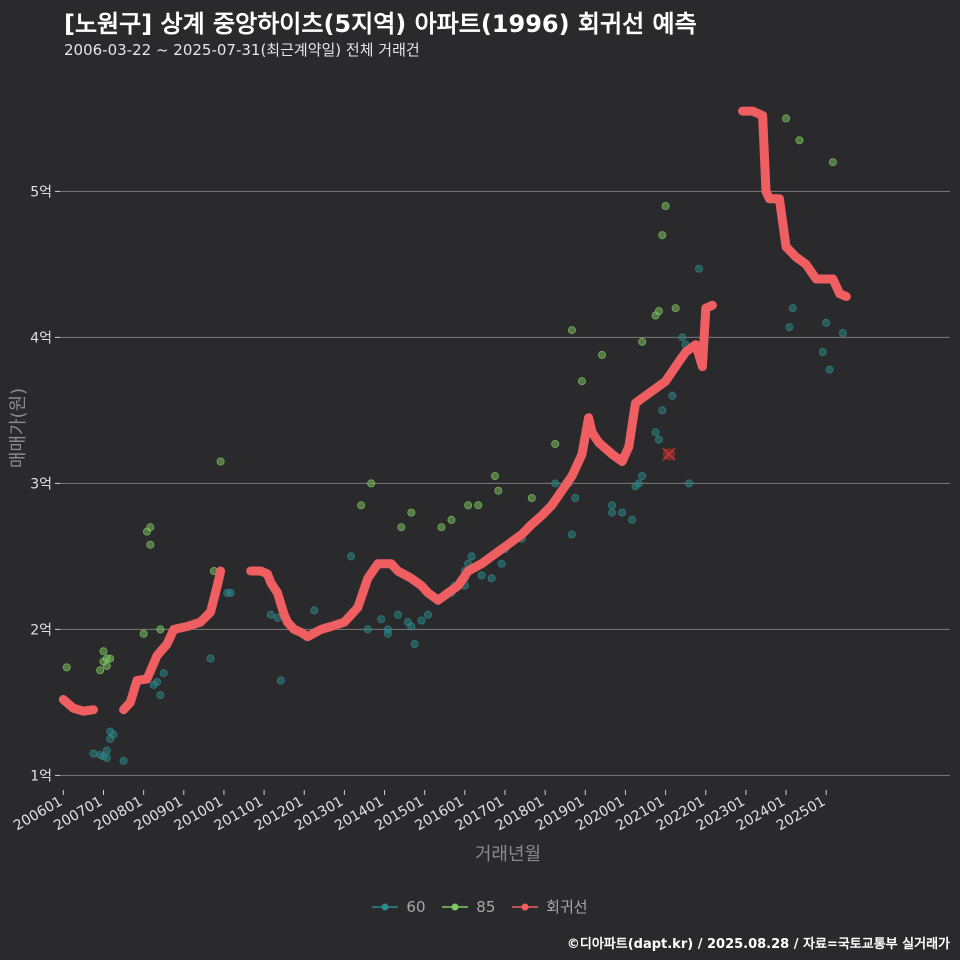 The width and height of the screenshot is (960, 960). I want to click on legend-key-85-icon, so click(455, 906).